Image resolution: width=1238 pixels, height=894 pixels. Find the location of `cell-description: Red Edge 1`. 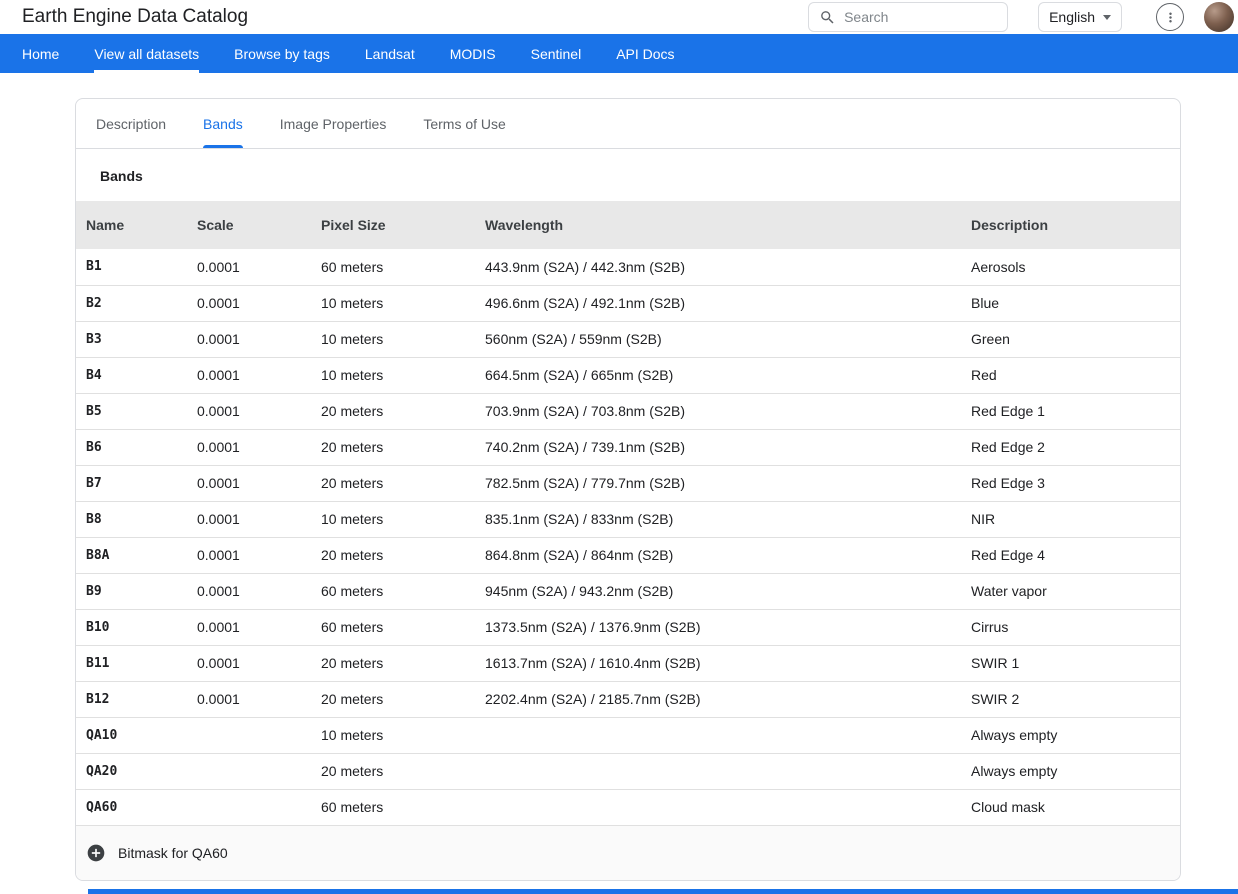

cell-description: Red Edge 1 is located at coordinates (1070, 411).